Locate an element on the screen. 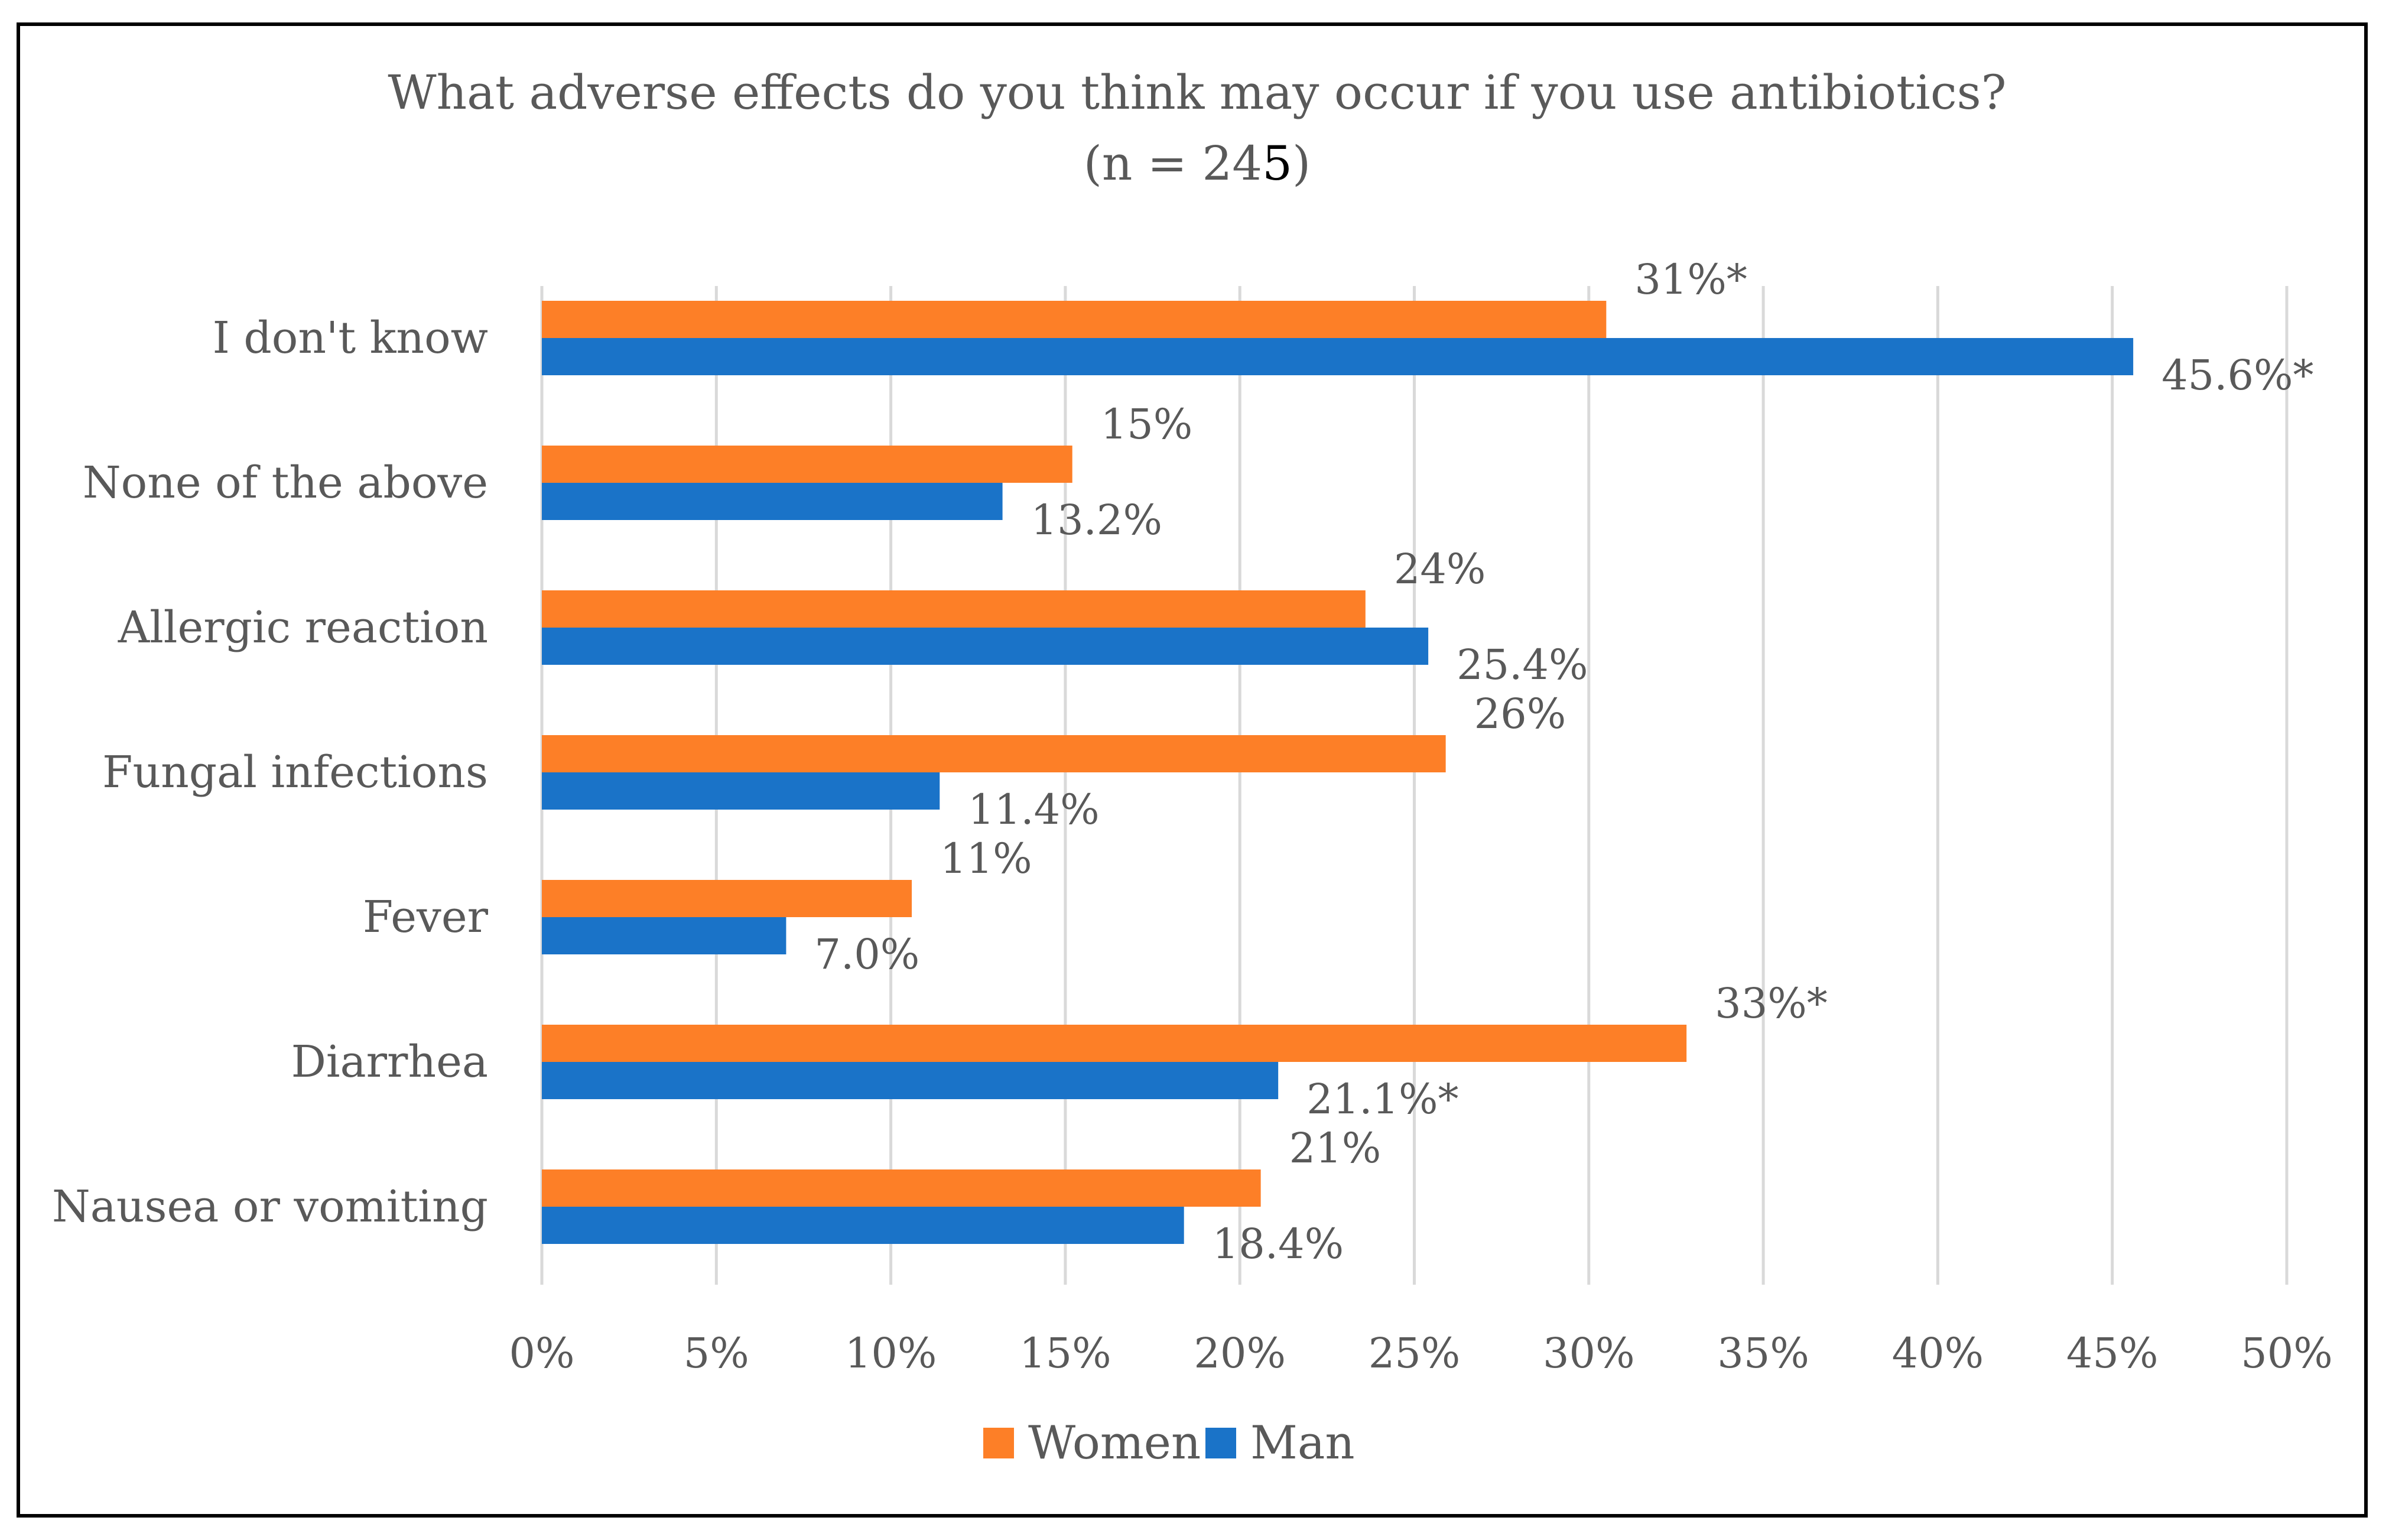  category-label-allergic-reaction: Allergic reaction is located at coordinates (303, 627).